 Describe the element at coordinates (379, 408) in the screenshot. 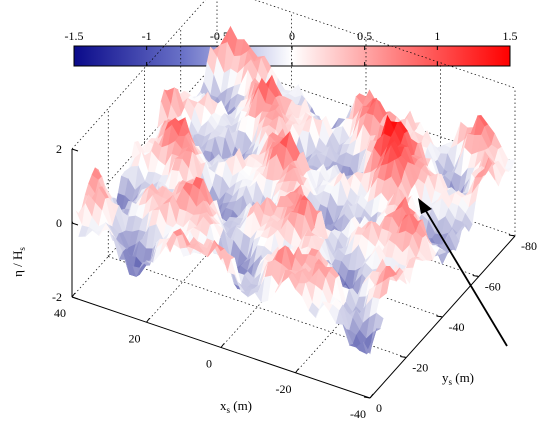

I see `y-tick-label: 0` at that location.